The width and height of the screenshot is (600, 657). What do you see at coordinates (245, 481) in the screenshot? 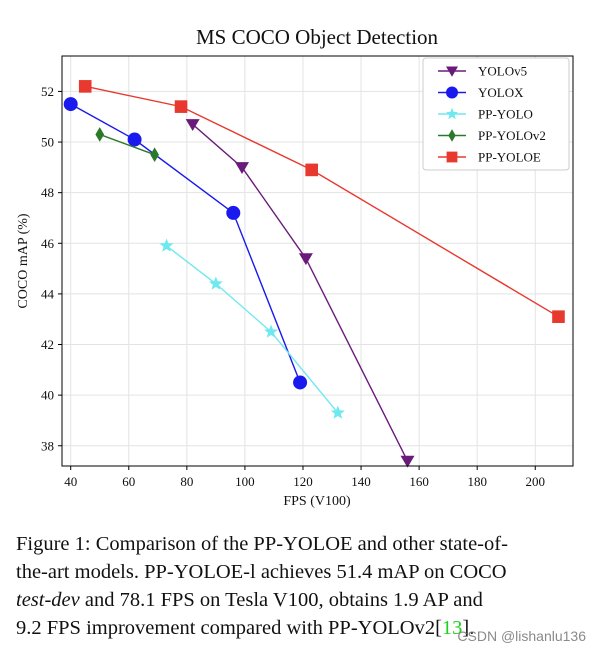
I see `x-tick-label: 100` at bounding box center [245, 481].